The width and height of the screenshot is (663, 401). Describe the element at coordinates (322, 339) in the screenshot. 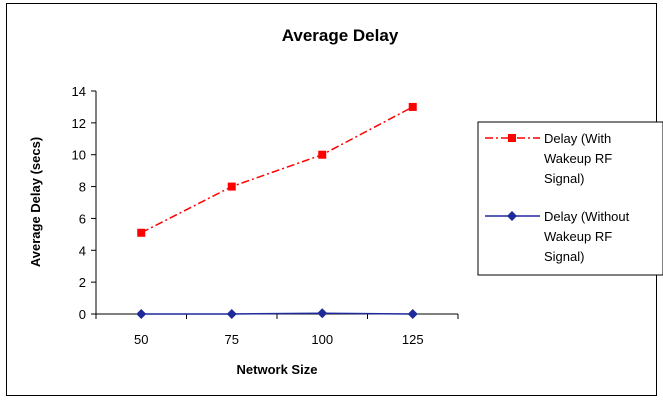

I see `x-tick-label: 100` at that location.